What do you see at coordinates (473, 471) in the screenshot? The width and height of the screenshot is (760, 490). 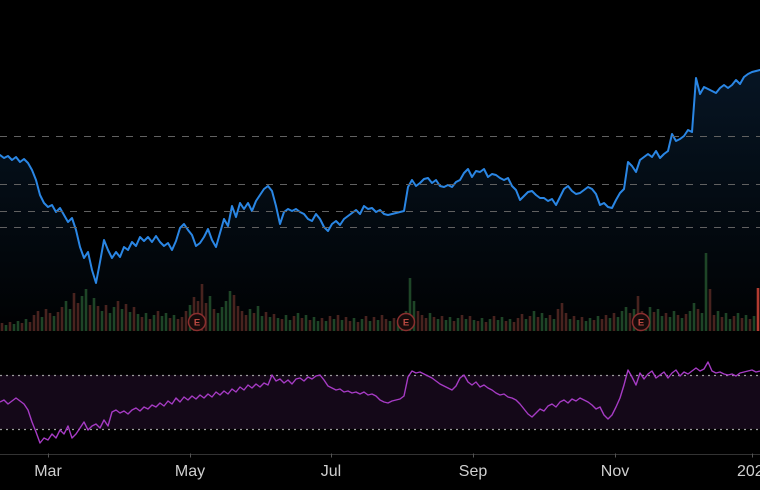 I see `time-axis-label: Sep` at bounding box center [473, 471].